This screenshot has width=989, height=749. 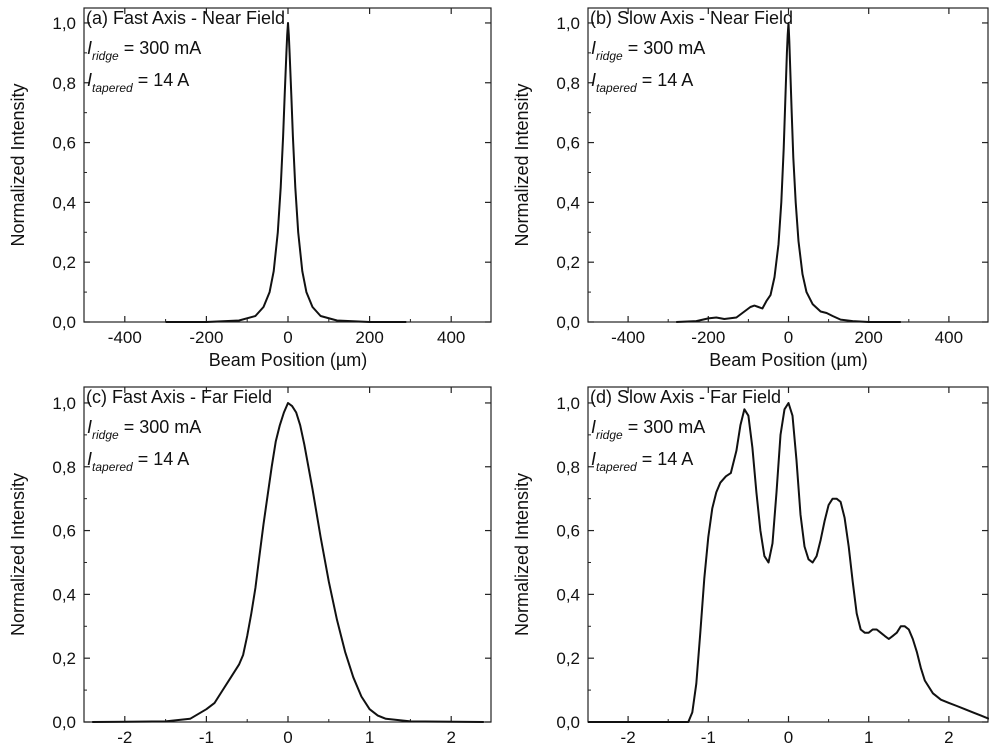 I want to click on panel-label: (d) Slow Axis - Far Field, so click(x=685, y=397).